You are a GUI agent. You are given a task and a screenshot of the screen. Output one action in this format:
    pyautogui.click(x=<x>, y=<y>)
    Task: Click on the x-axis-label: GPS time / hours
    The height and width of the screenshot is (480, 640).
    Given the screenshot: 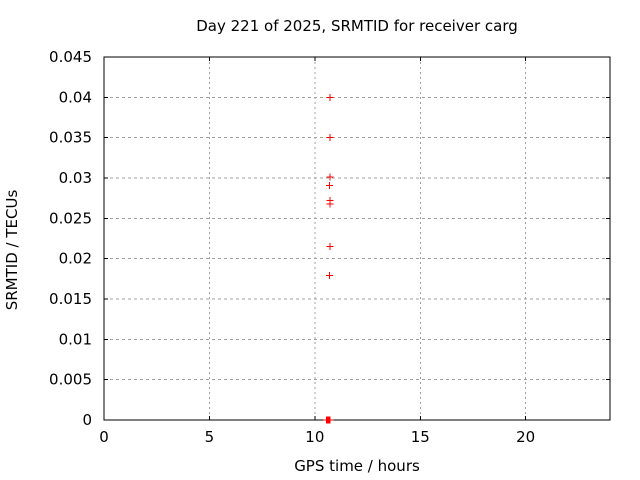 What is the action you would take?
    pyautogui.click(x=357, y=466)
    